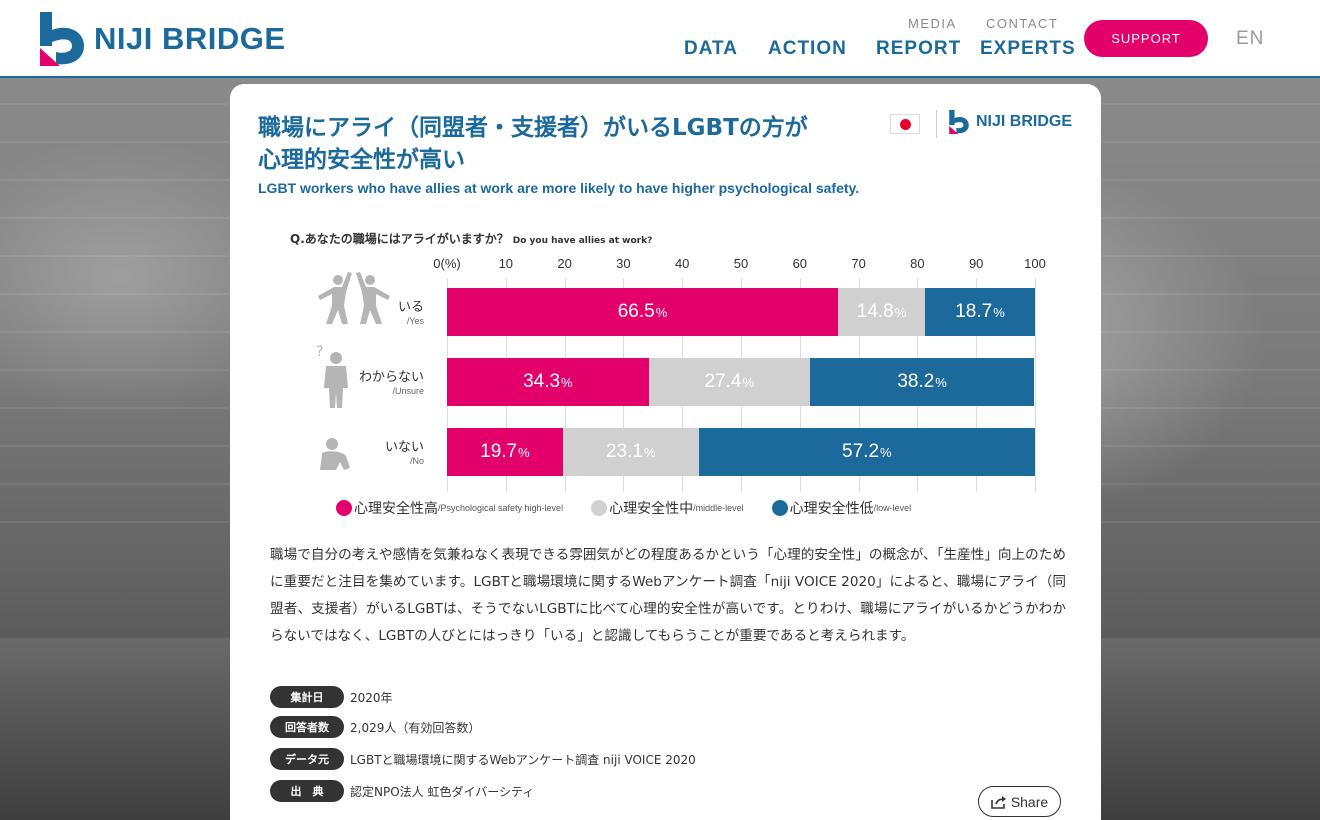  I want to click on meta-value: 2,029人（有効回答数）, so click(415, 727).